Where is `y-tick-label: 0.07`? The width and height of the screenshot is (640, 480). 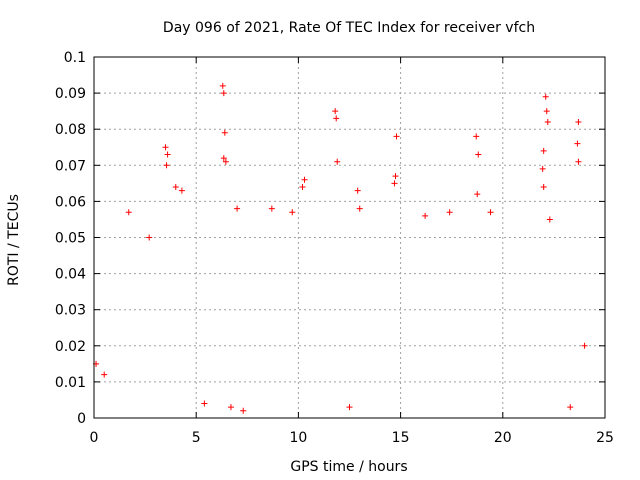 y-tick-label: 0.07 is located at coordinates (70, 166).